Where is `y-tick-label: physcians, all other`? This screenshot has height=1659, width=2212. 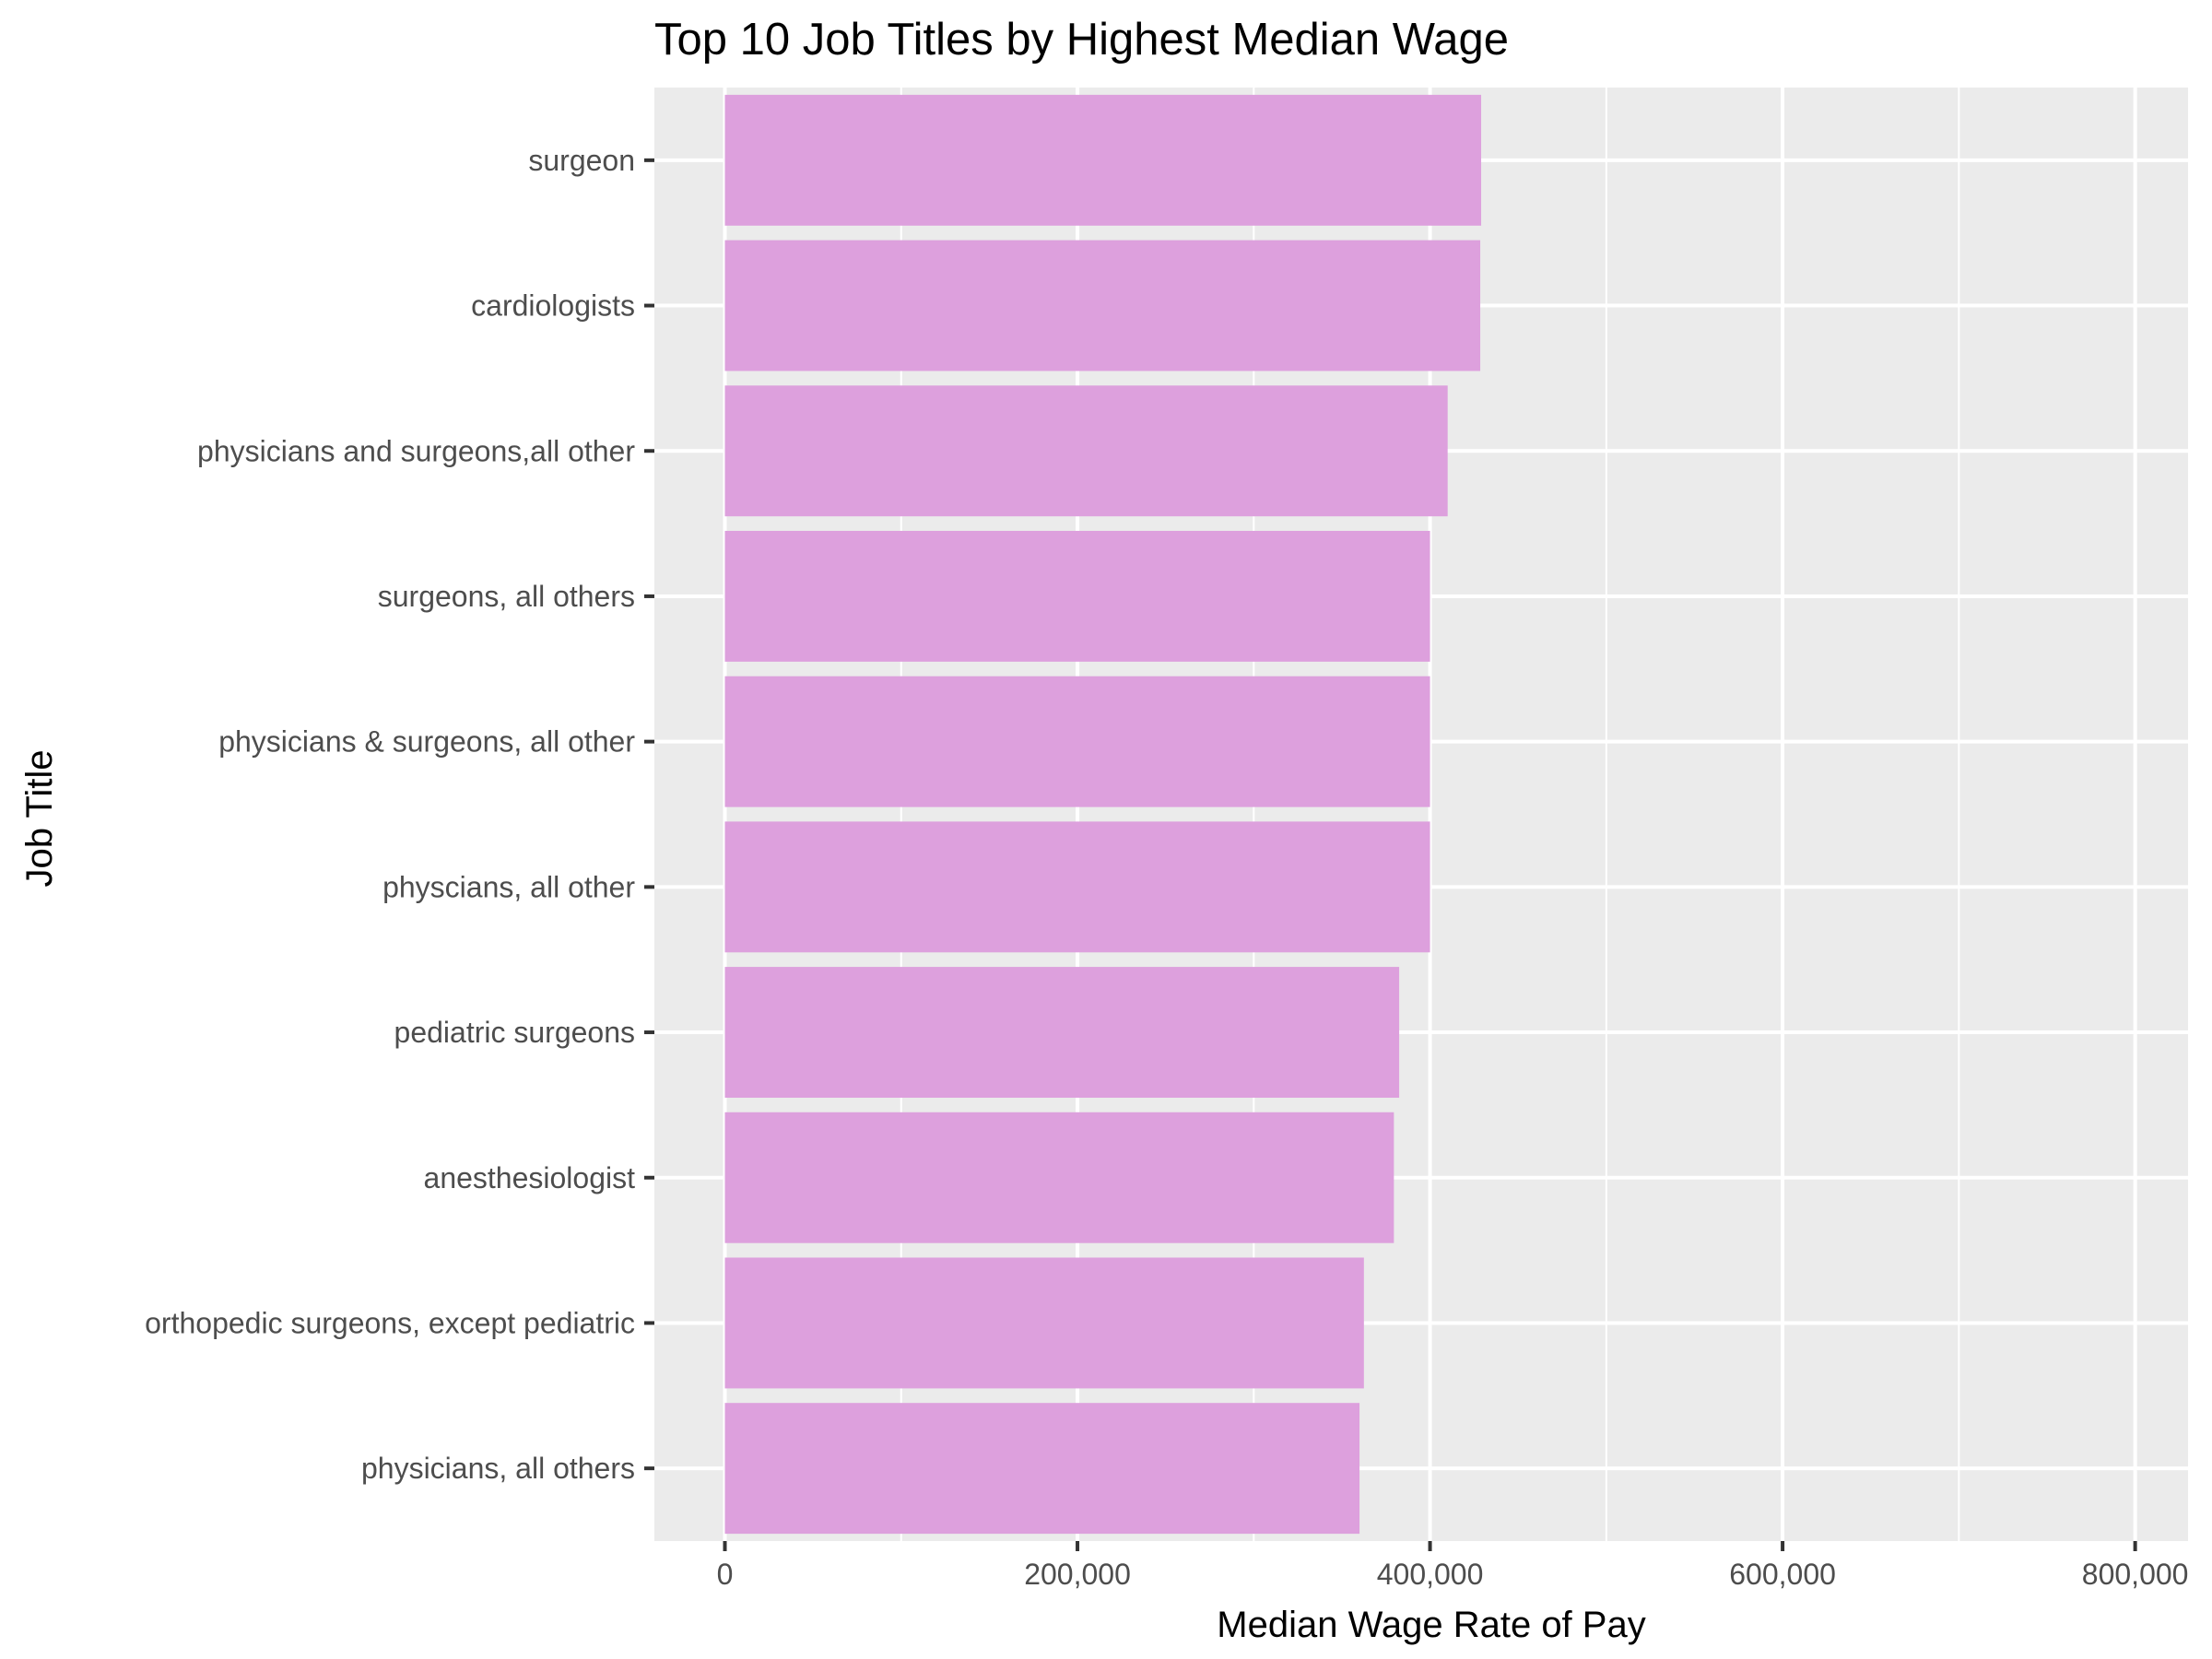
y-tick-label: physcians, all other is located at coordinates (508, 886).